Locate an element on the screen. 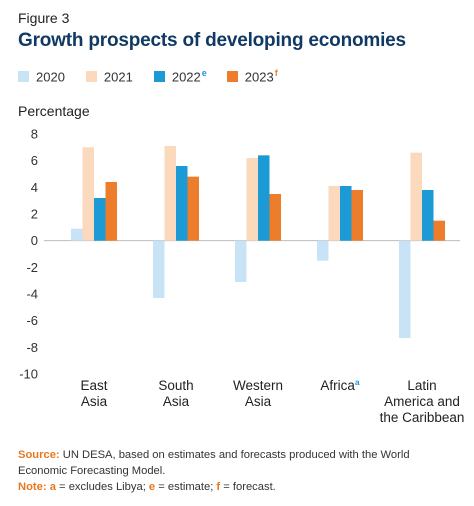  x-category-label: East is located at coordinates (93, 385).